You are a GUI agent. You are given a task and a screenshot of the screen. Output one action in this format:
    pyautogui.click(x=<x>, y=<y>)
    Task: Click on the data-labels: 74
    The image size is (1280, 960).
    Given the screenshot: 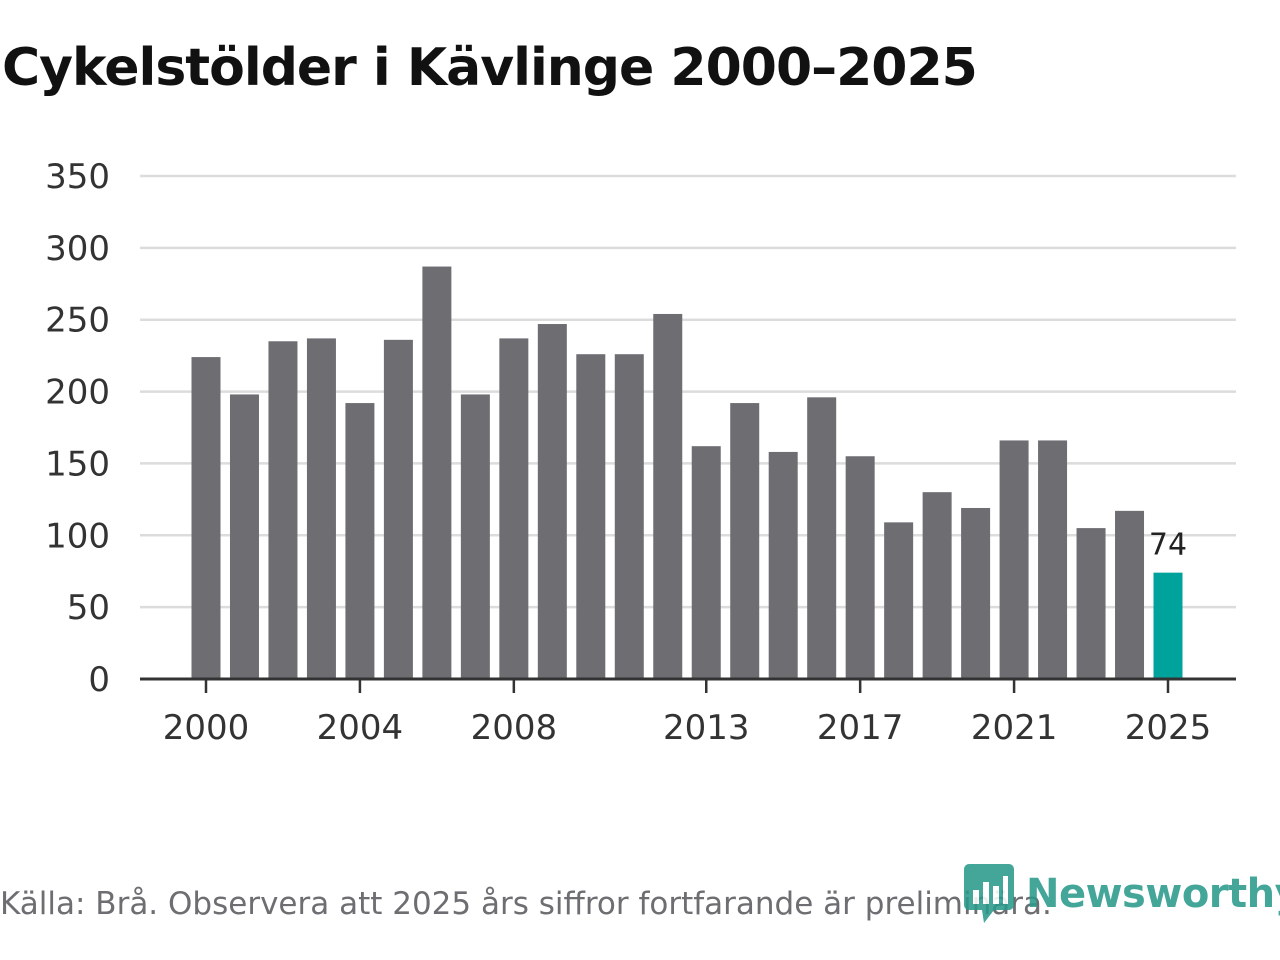 What is the action you would take?
    pyautogui.click(x=1168, y=545)
    